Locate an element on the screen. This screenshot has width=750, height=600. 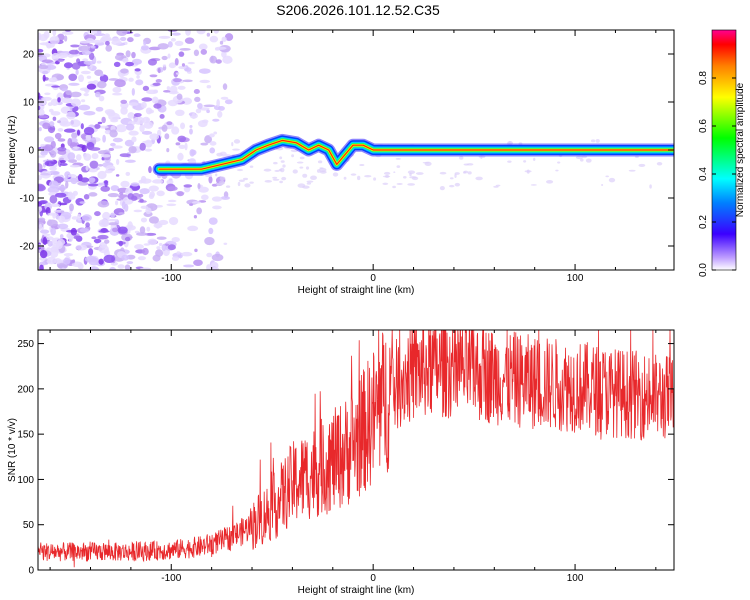
spectrogram-ridge is located at coordinates (413, 154).